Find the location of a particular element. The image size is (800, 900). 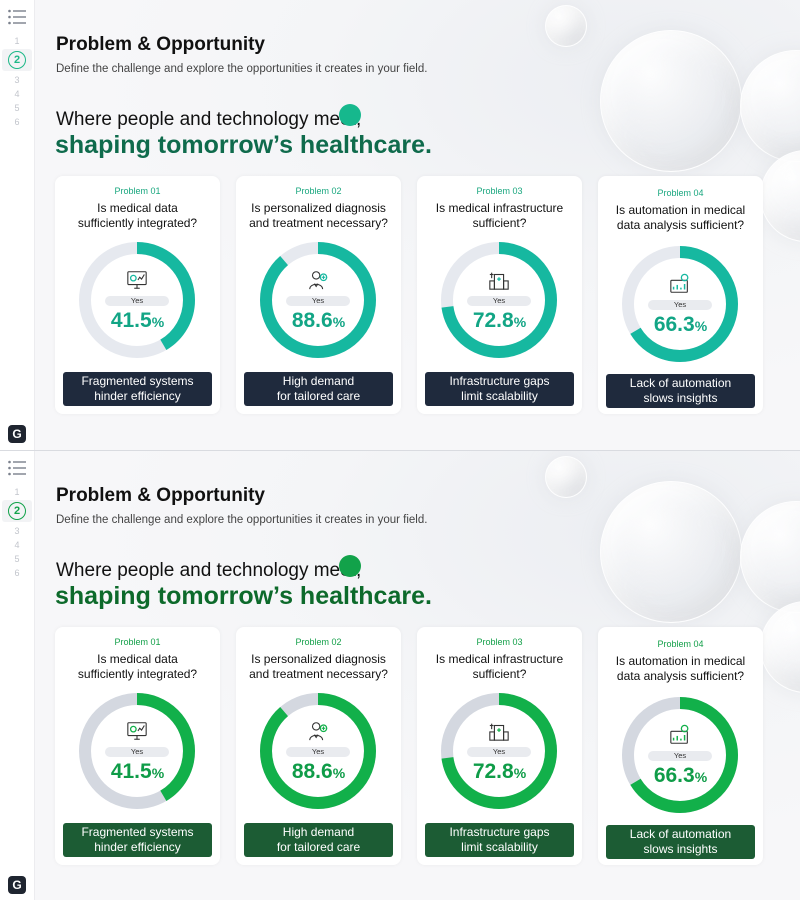

problem-summary-box: Fragmented systems hinder efficiency is located at coordinates (137, 840).